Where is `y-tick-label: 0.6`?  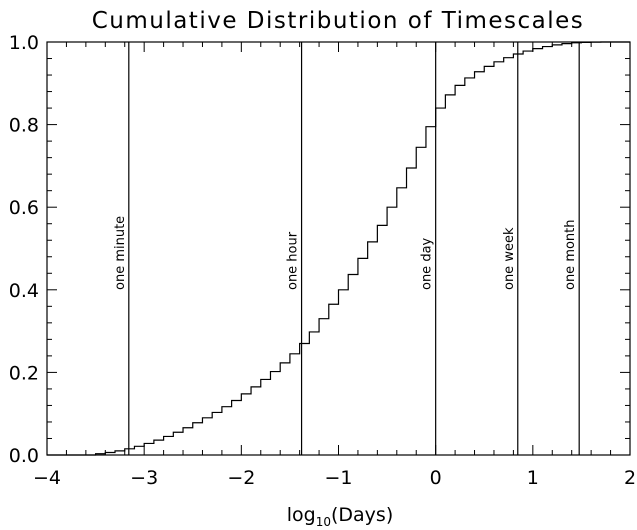 y-tick-label: 0.6 is located at coordinates (24, 208).